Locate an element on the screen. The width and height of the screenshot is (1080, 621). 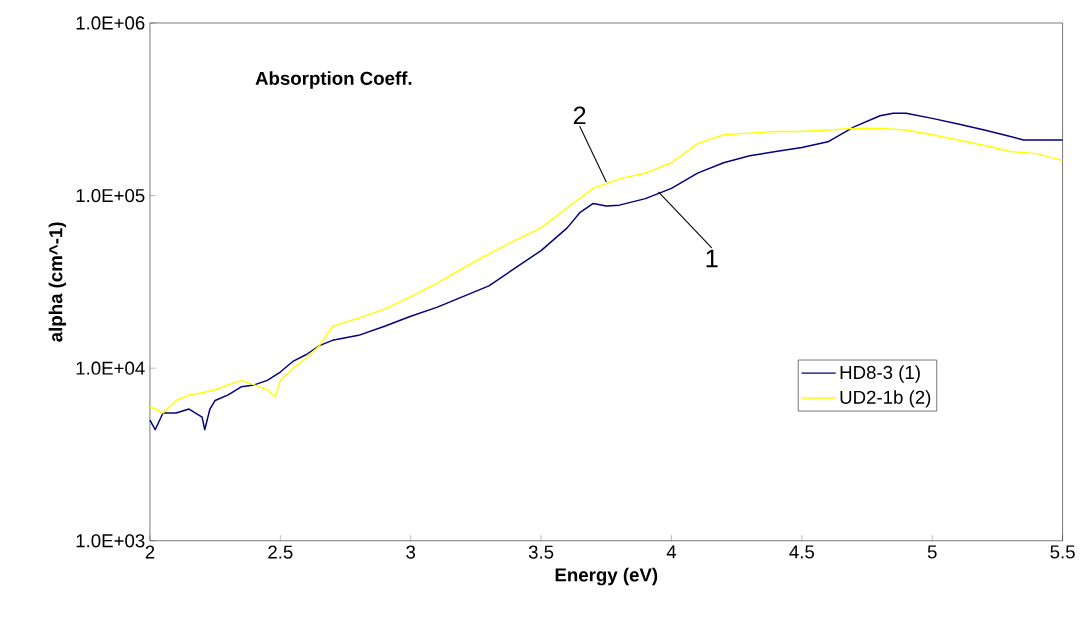
x-tick-label: 3.5 is located at coordinates (541, 552).